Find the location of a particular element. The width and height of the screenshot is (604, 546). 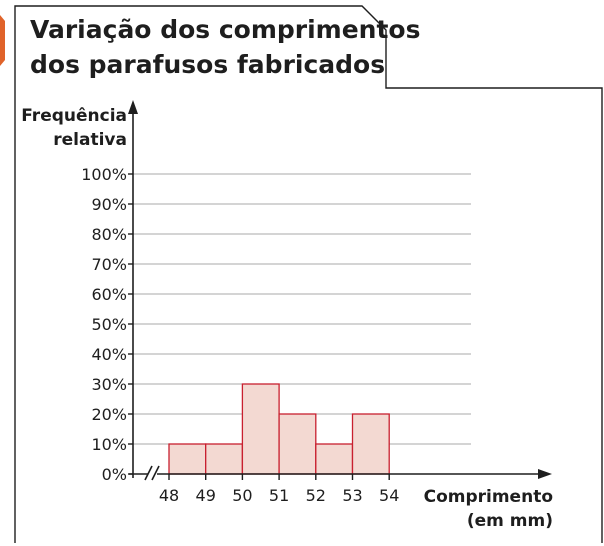

y-axis-arrow is located at coordinates (133, 107).